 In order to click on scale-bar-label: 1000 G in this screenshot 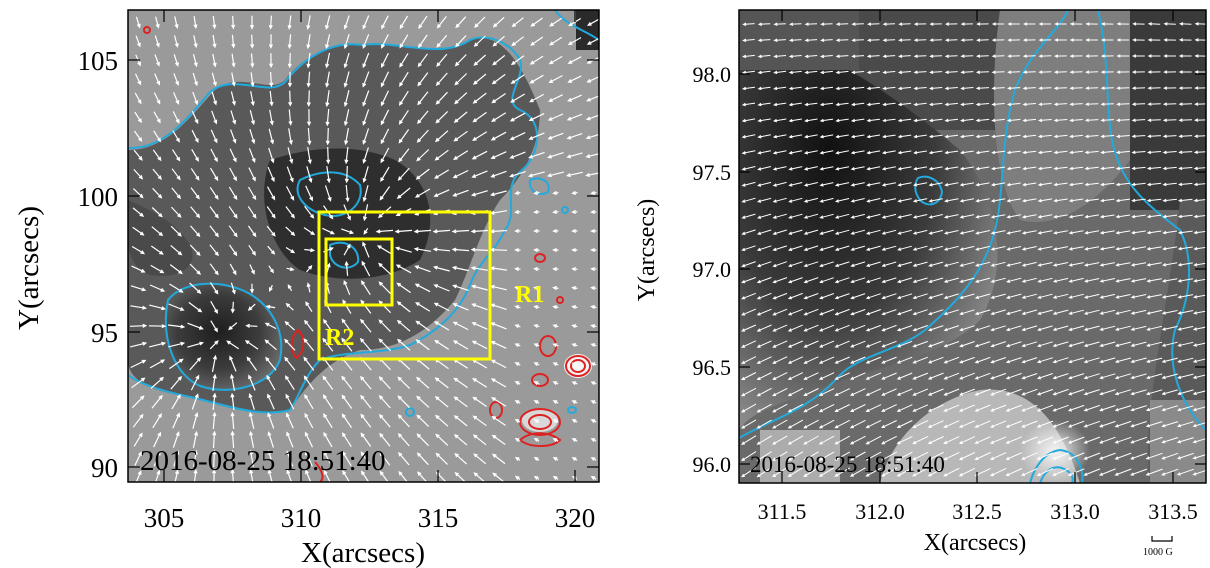, I will do `click(1158, 552)`.